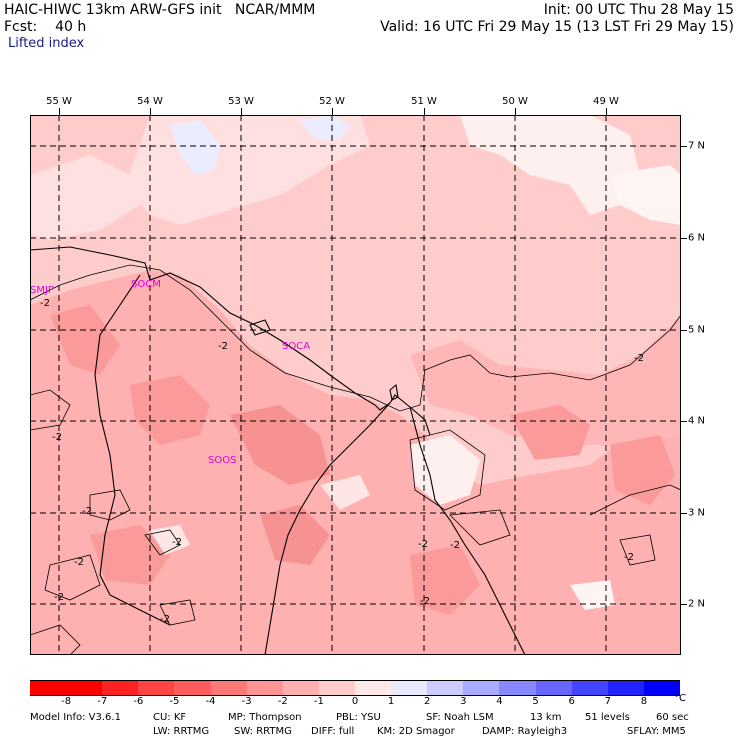 The width and height of the screenshot is (740, 740). I want to click on lat-label: 7 N, so click(697, 146).